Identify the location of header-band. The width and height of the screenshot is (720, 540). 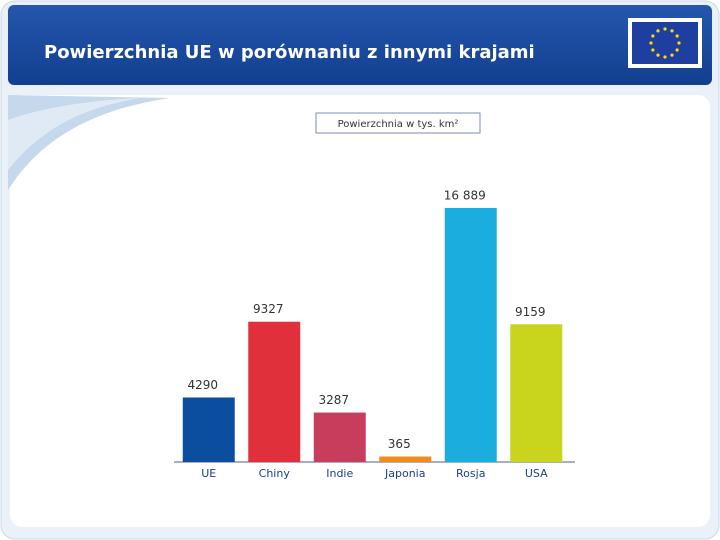
(360, 45).